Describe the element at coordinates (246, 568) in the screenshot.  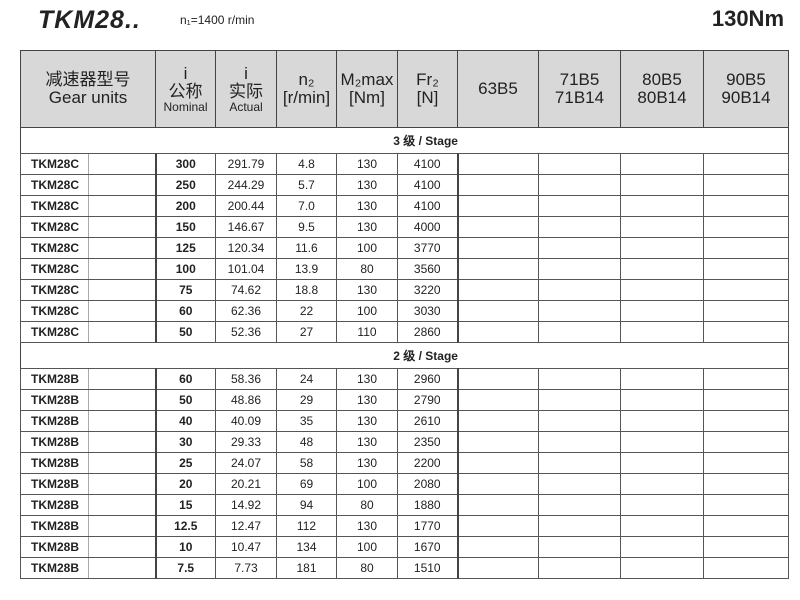
I see `i-actual-cell: 7.73` at that location.